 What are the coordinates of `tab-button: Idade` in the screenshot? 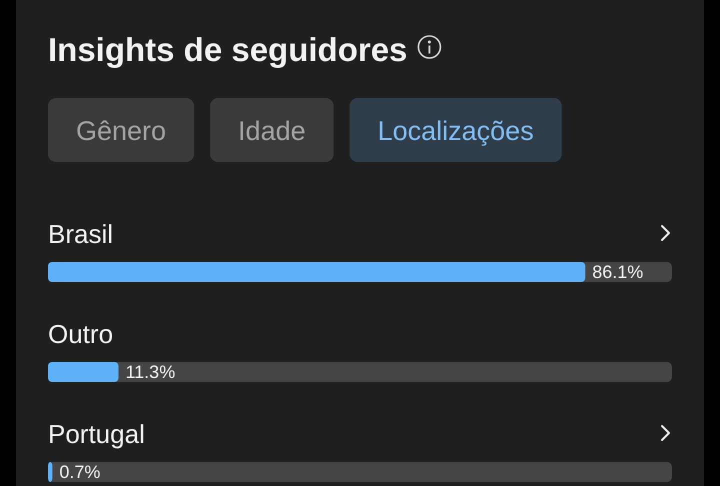 It's located at (272, 130).